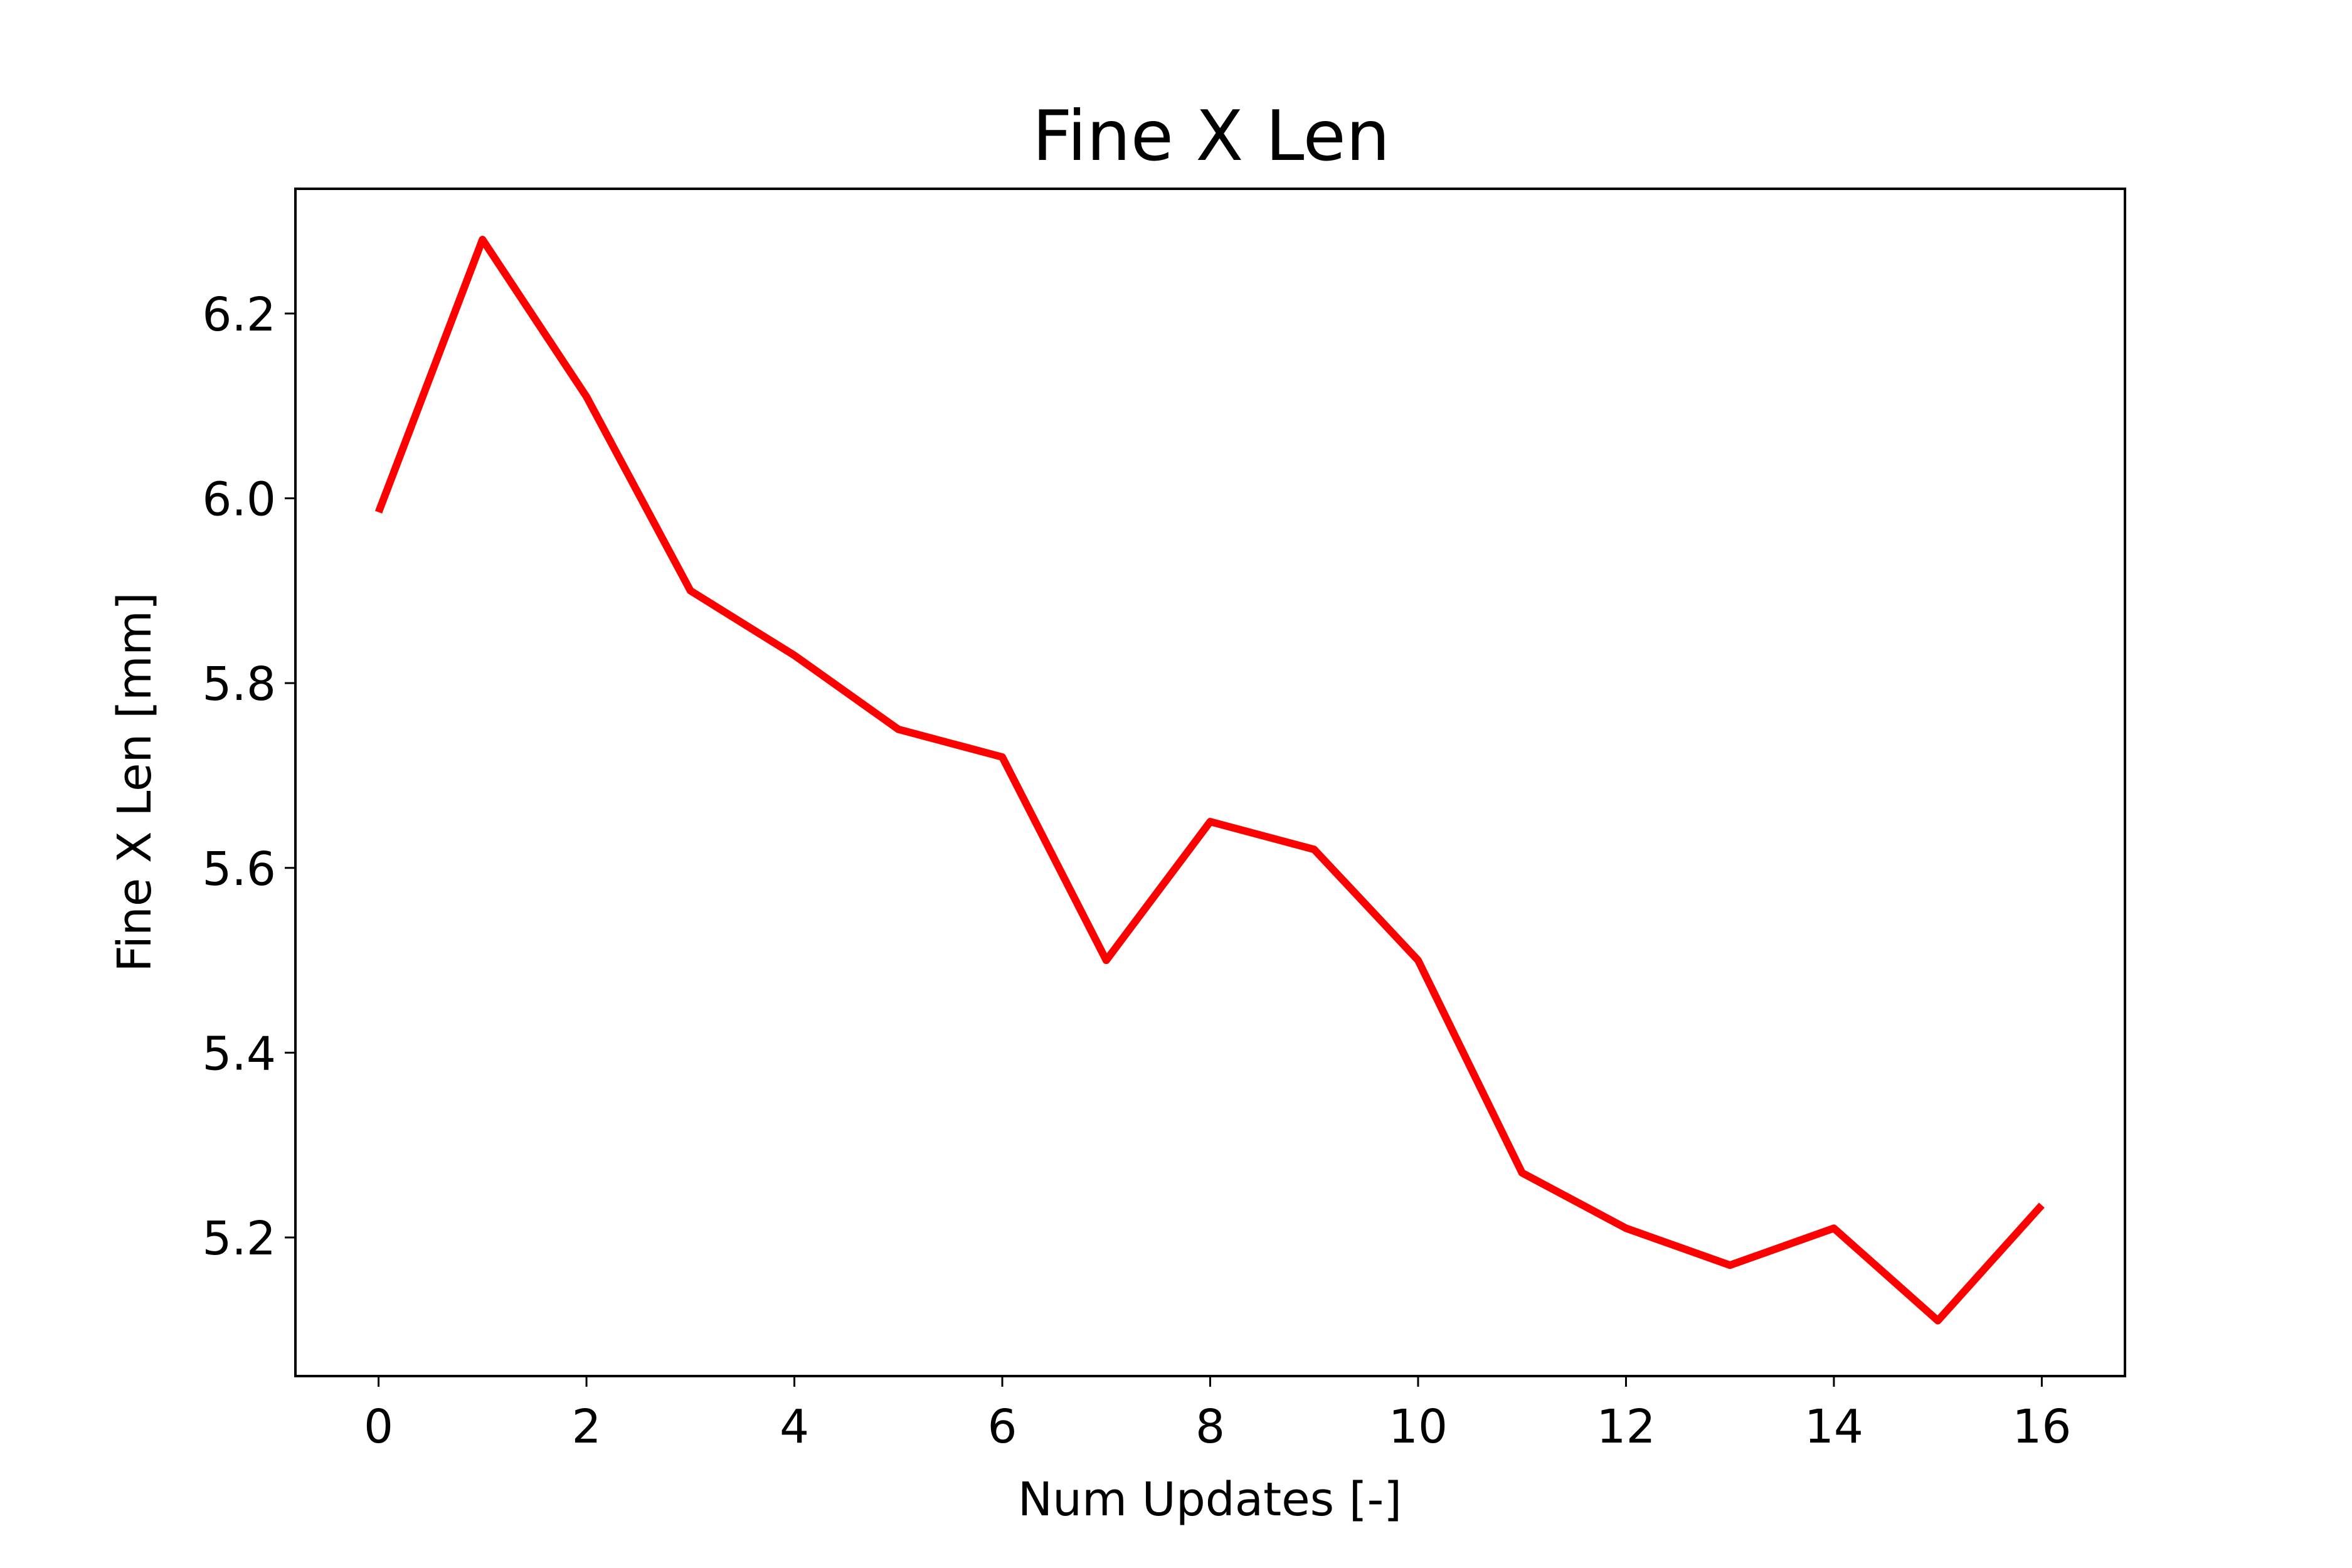 The height and width of the screenshot is (1568, 2352). I want to click on x-tick-label: 14, so click(1833, 1427).